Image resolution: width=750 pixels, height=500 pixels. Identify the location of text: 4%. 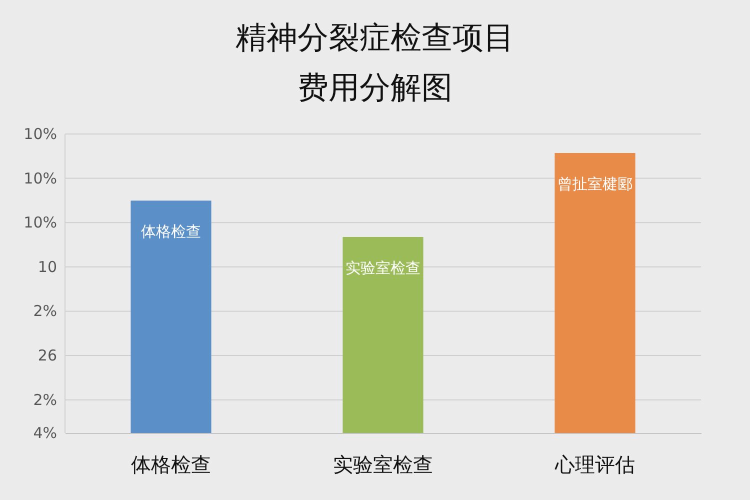
(45, 433).